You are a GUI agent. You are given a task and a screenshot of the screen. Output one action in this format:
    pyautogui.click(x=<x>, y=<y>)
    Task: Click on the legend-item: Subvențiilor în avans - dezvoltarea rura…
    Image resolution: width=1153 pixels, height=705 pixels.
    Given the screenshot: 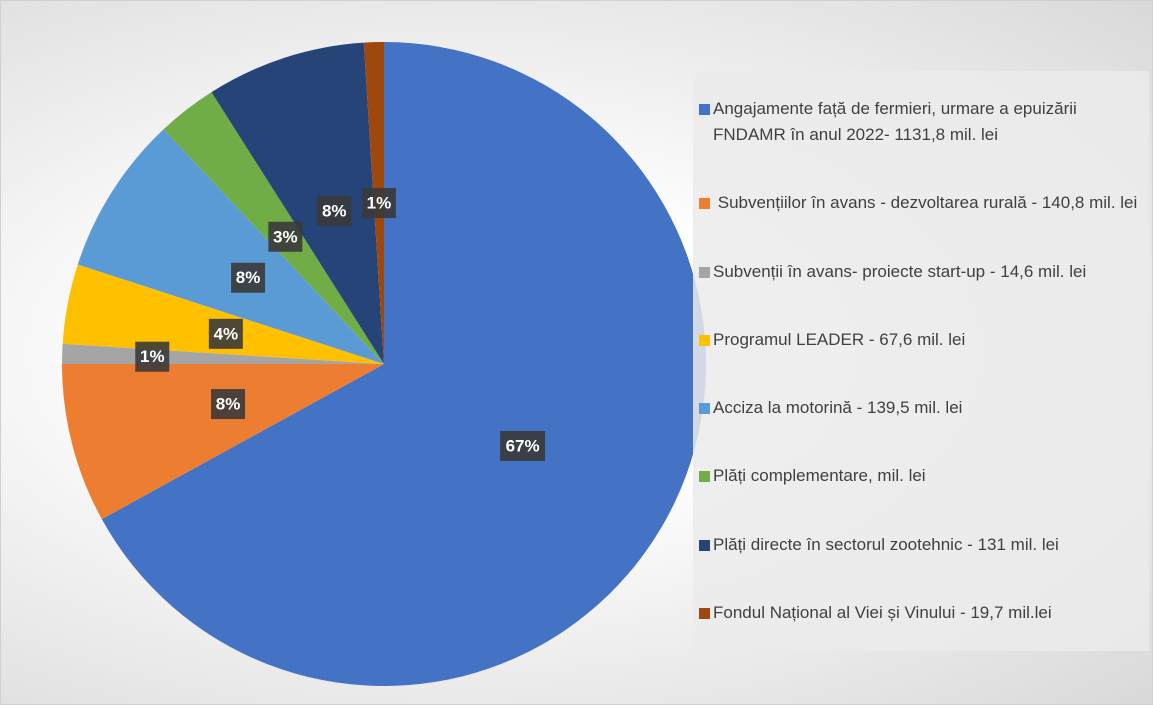 What is the action you would take?
    pyautogui.click(x=921, y=203)
    